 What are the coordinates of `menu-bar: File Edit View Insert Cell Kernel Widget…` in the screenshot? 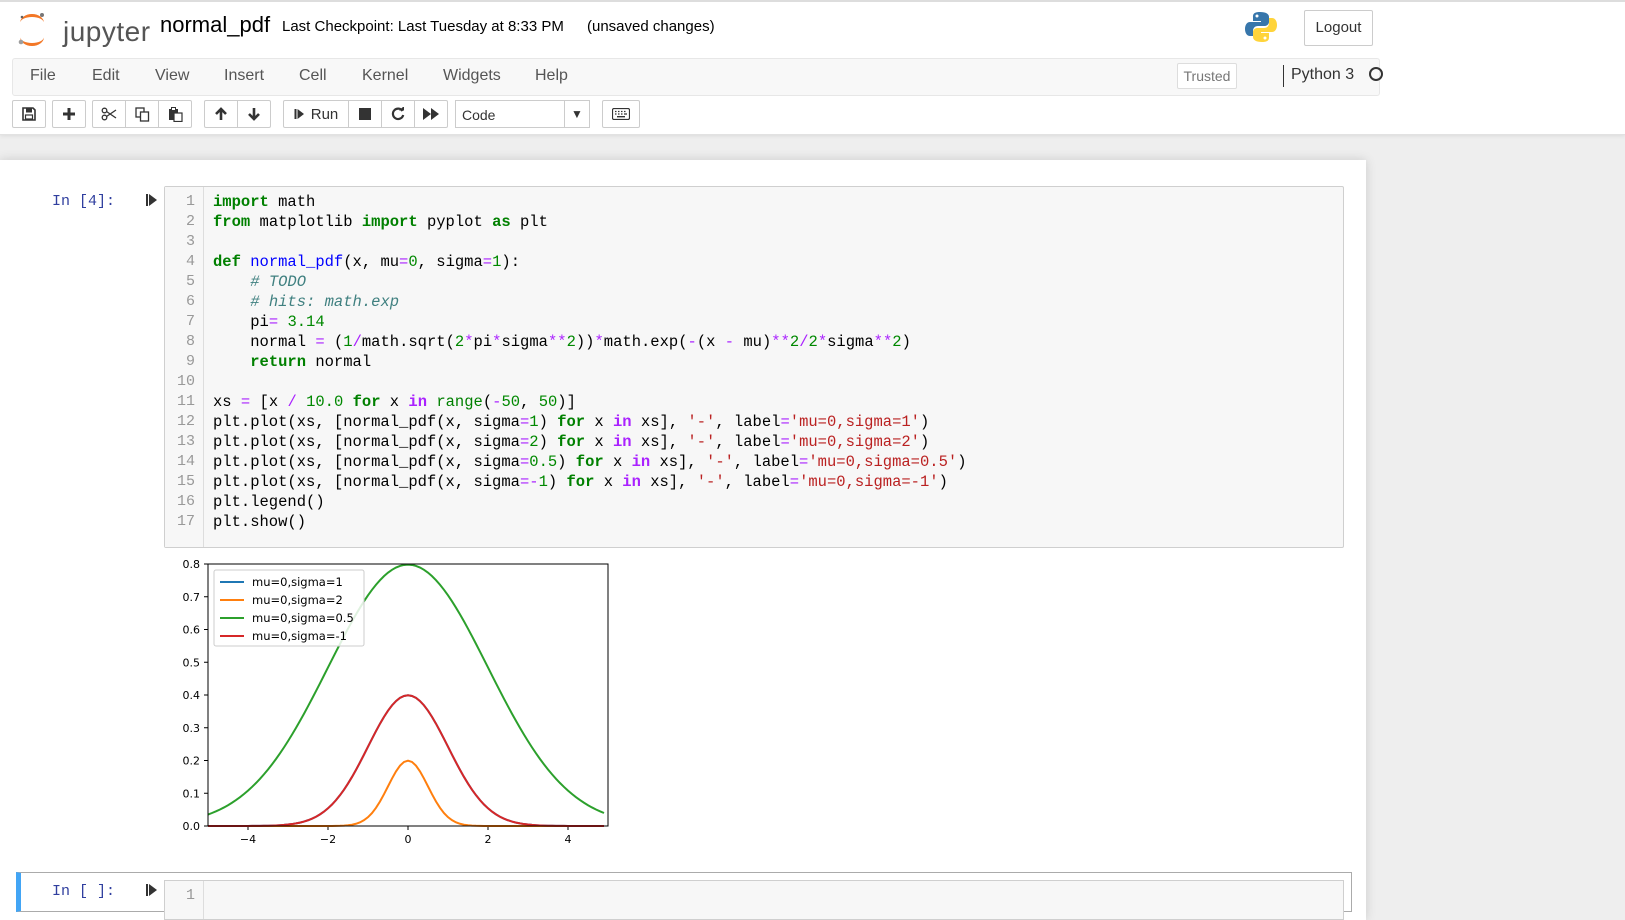 It's located at (697, 77).